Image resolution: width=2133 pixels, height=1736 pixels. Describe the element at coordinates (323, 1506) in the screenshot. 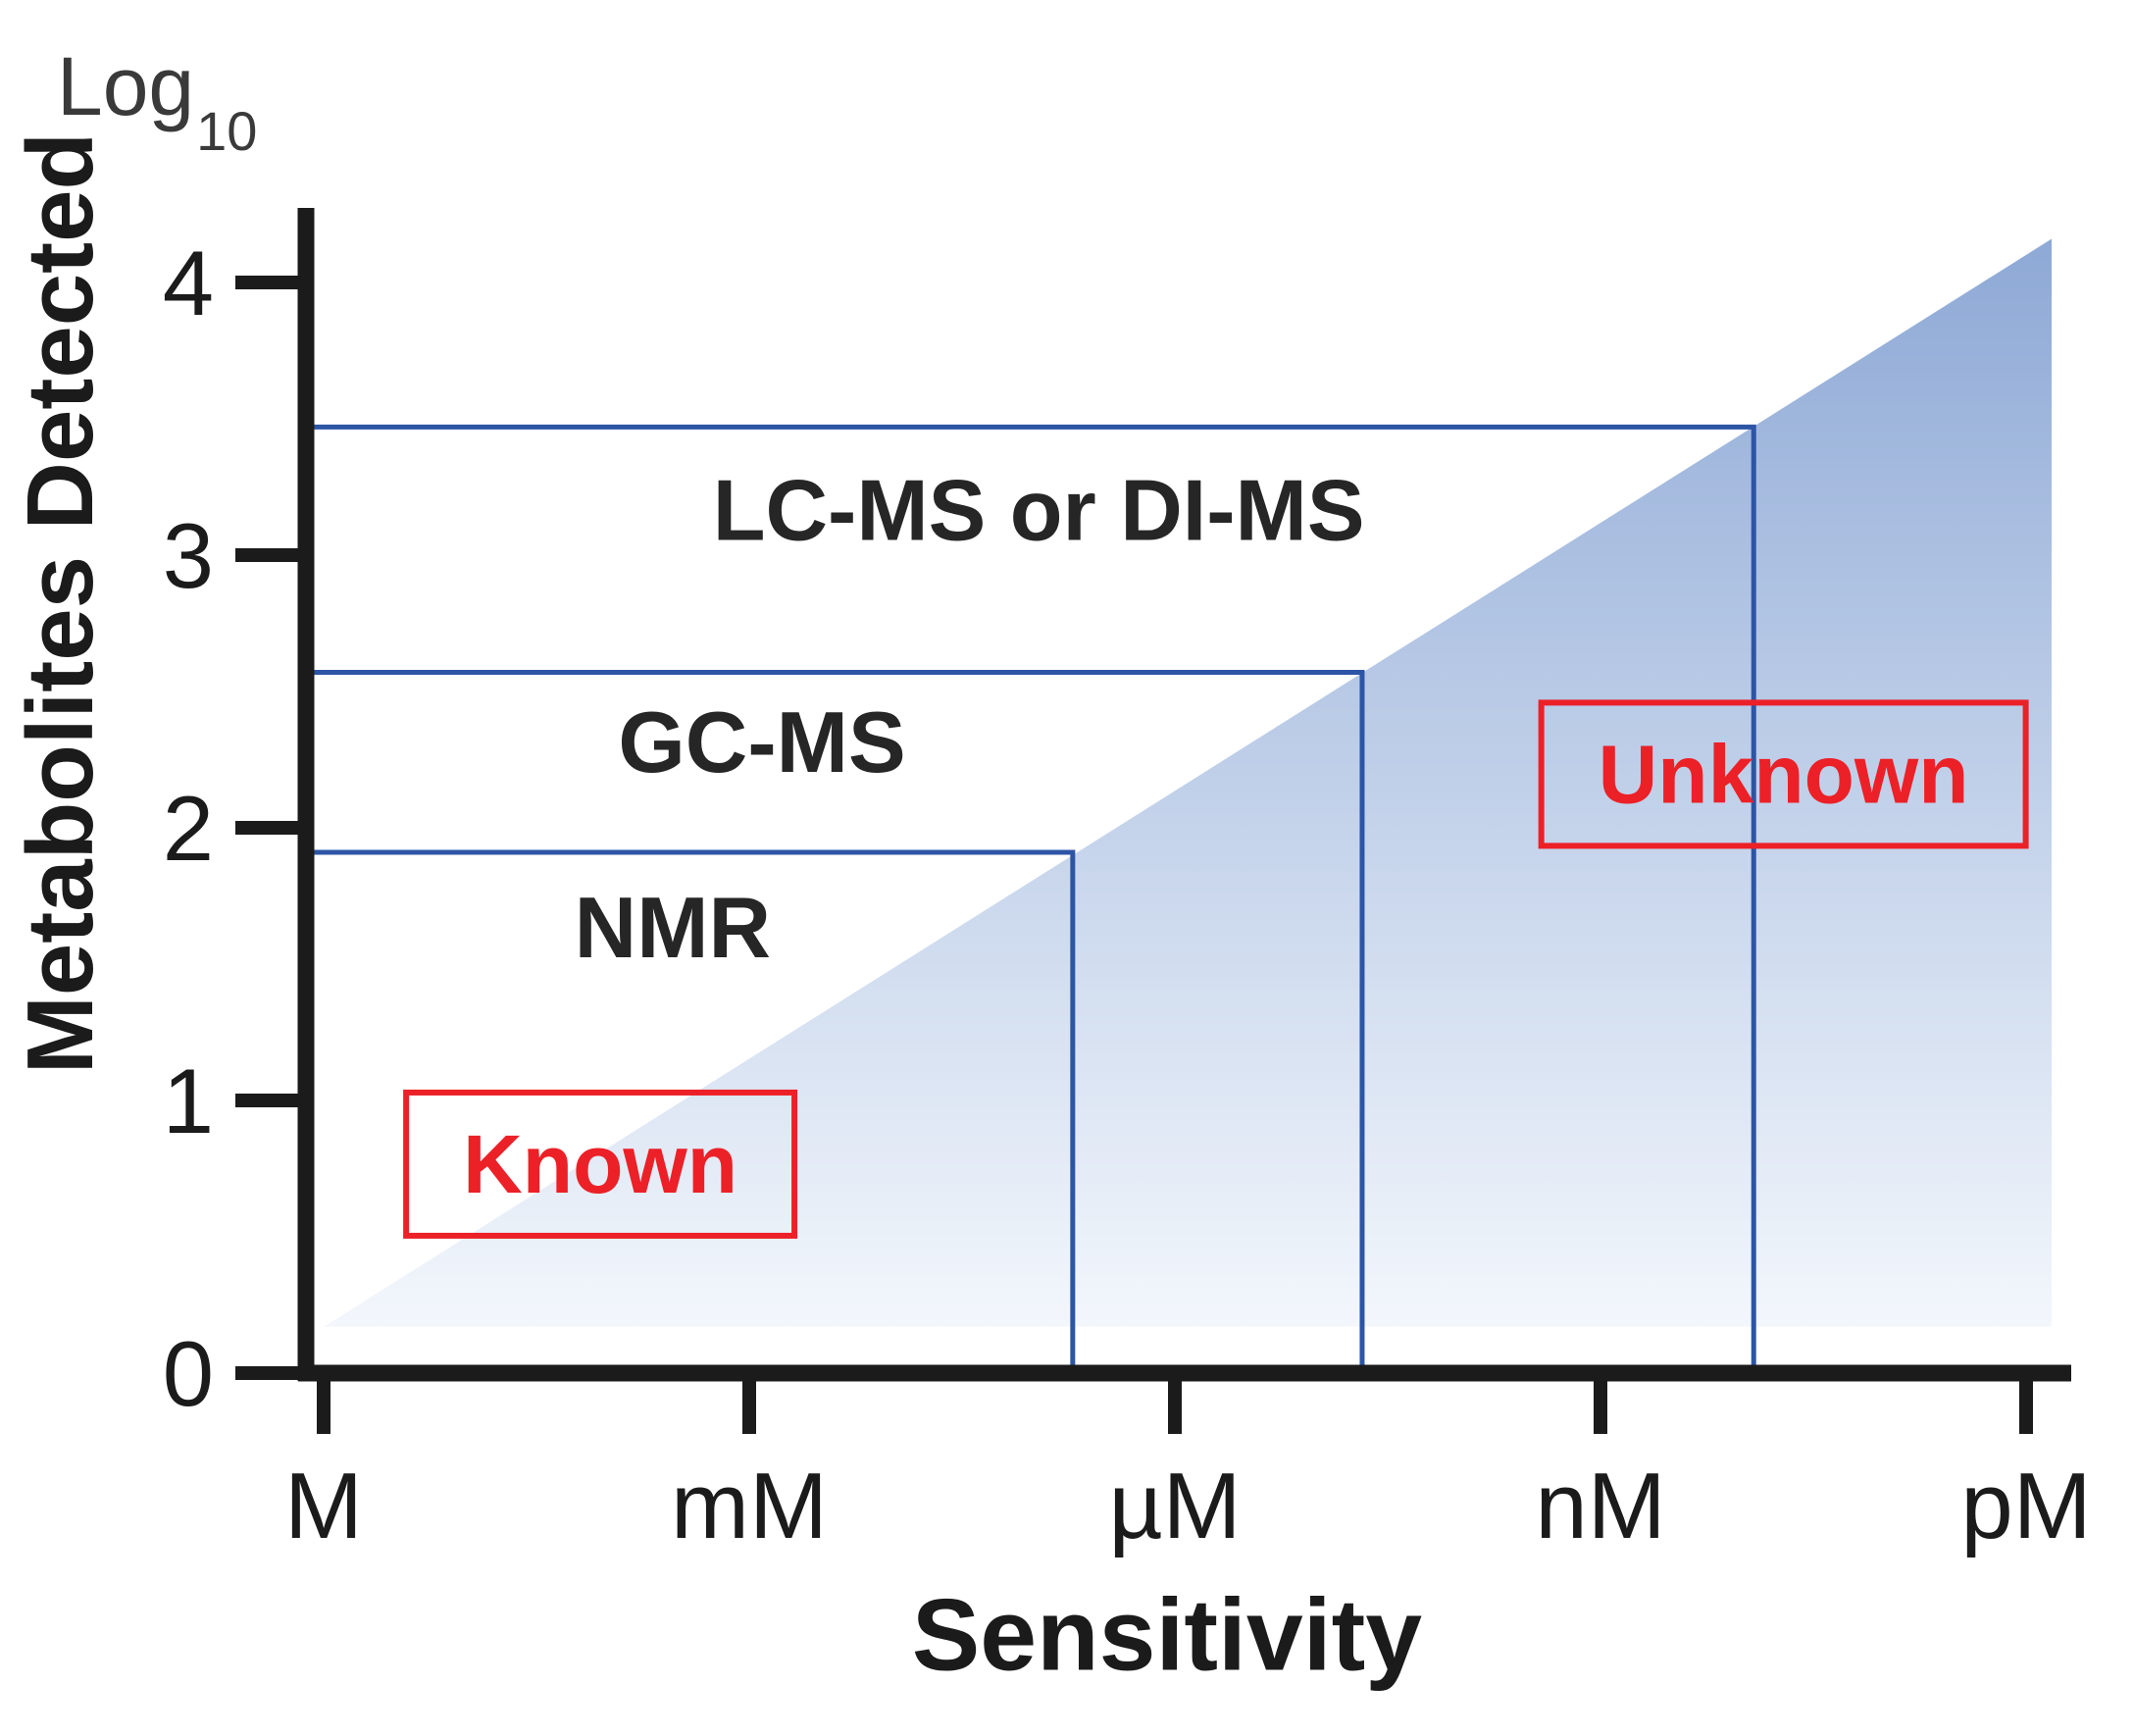

I see `x-tick-label-m: M` at that location.